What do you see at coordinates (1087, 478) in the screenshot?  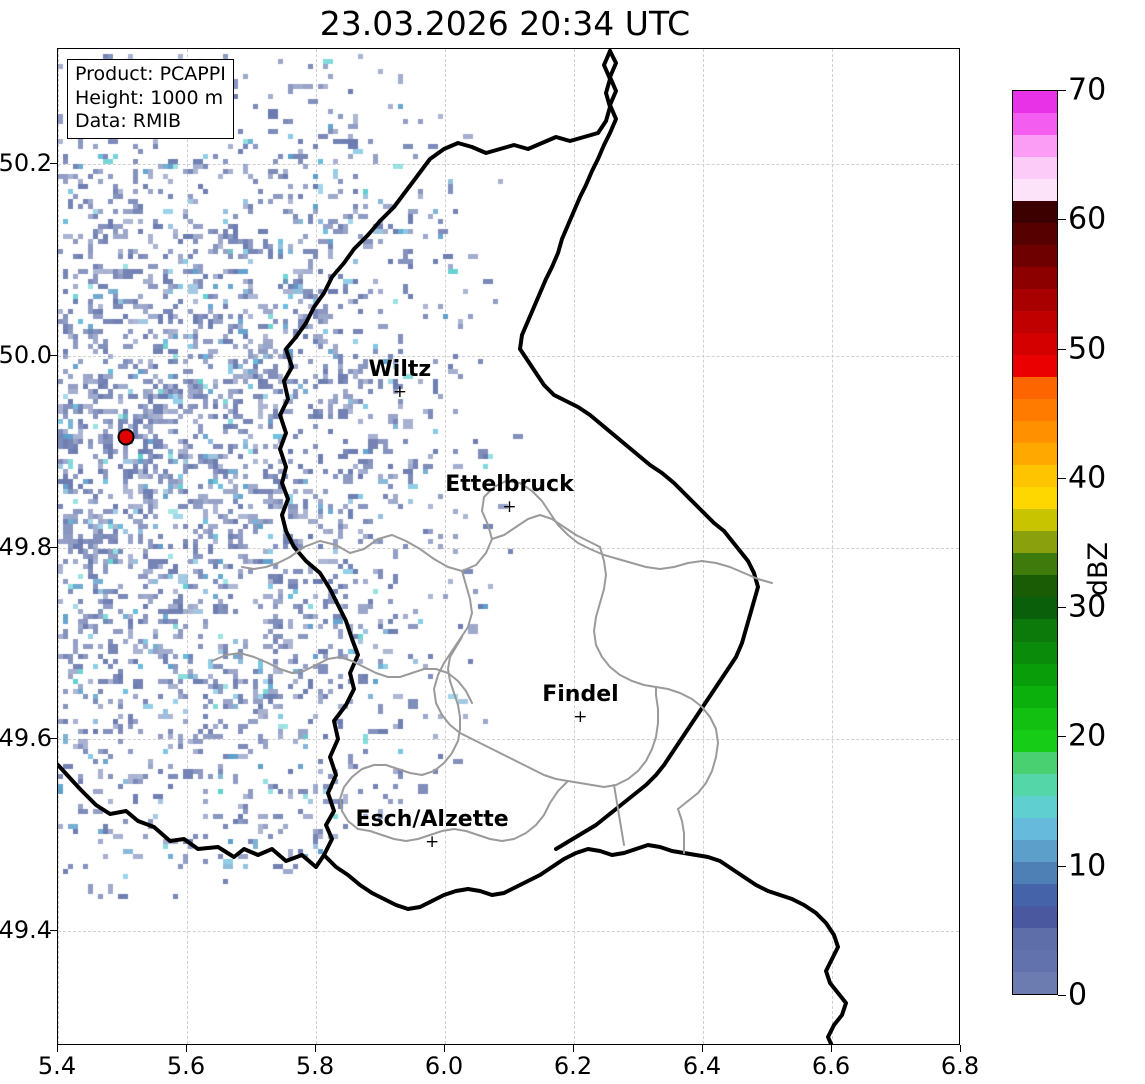 I see `colorbar-tick-label: 40` at bounding box center [1087, 478].